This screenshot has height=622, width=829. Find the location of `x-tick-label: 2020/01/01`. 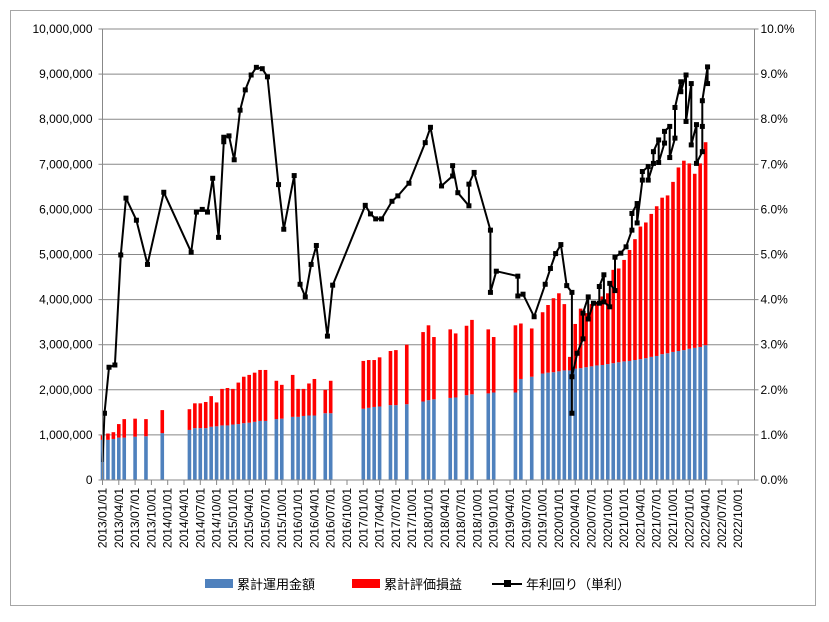

x-tick-label: 2020/01/01 is located at coordinates (559, 518).